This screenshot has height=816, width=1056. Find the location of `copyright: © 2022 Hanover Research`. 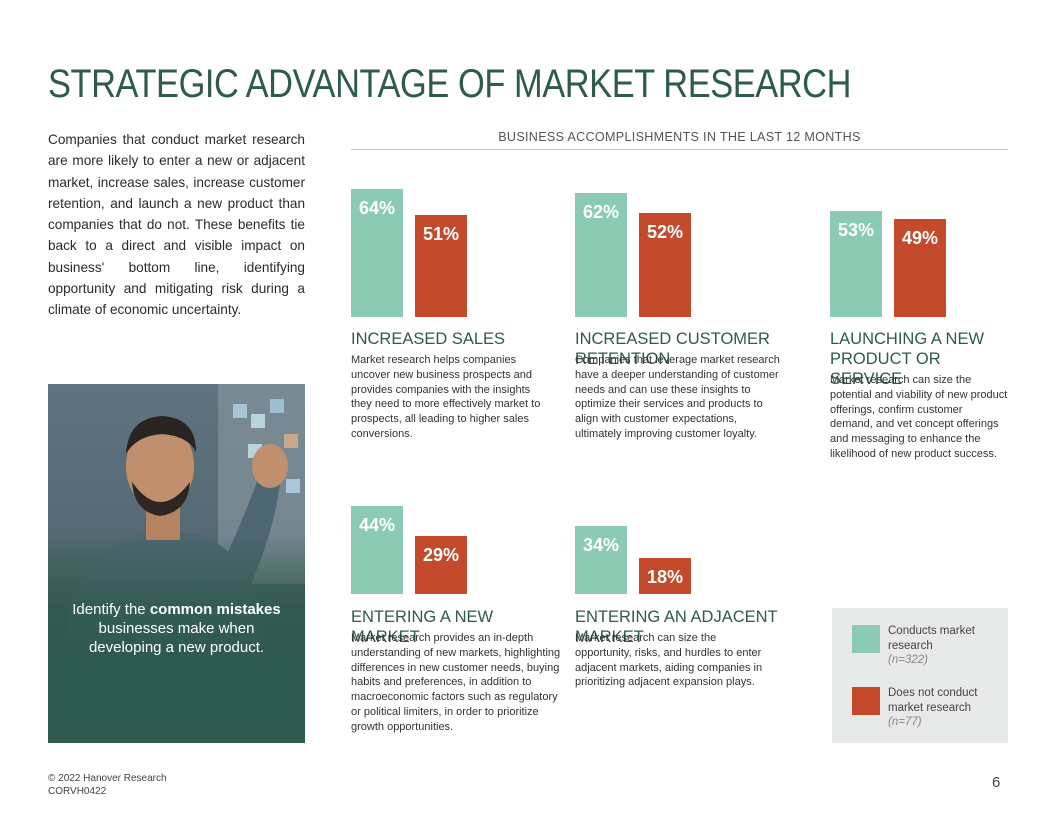

copyright: © 2022 Hanover Research is located at coordinates (107, 778).